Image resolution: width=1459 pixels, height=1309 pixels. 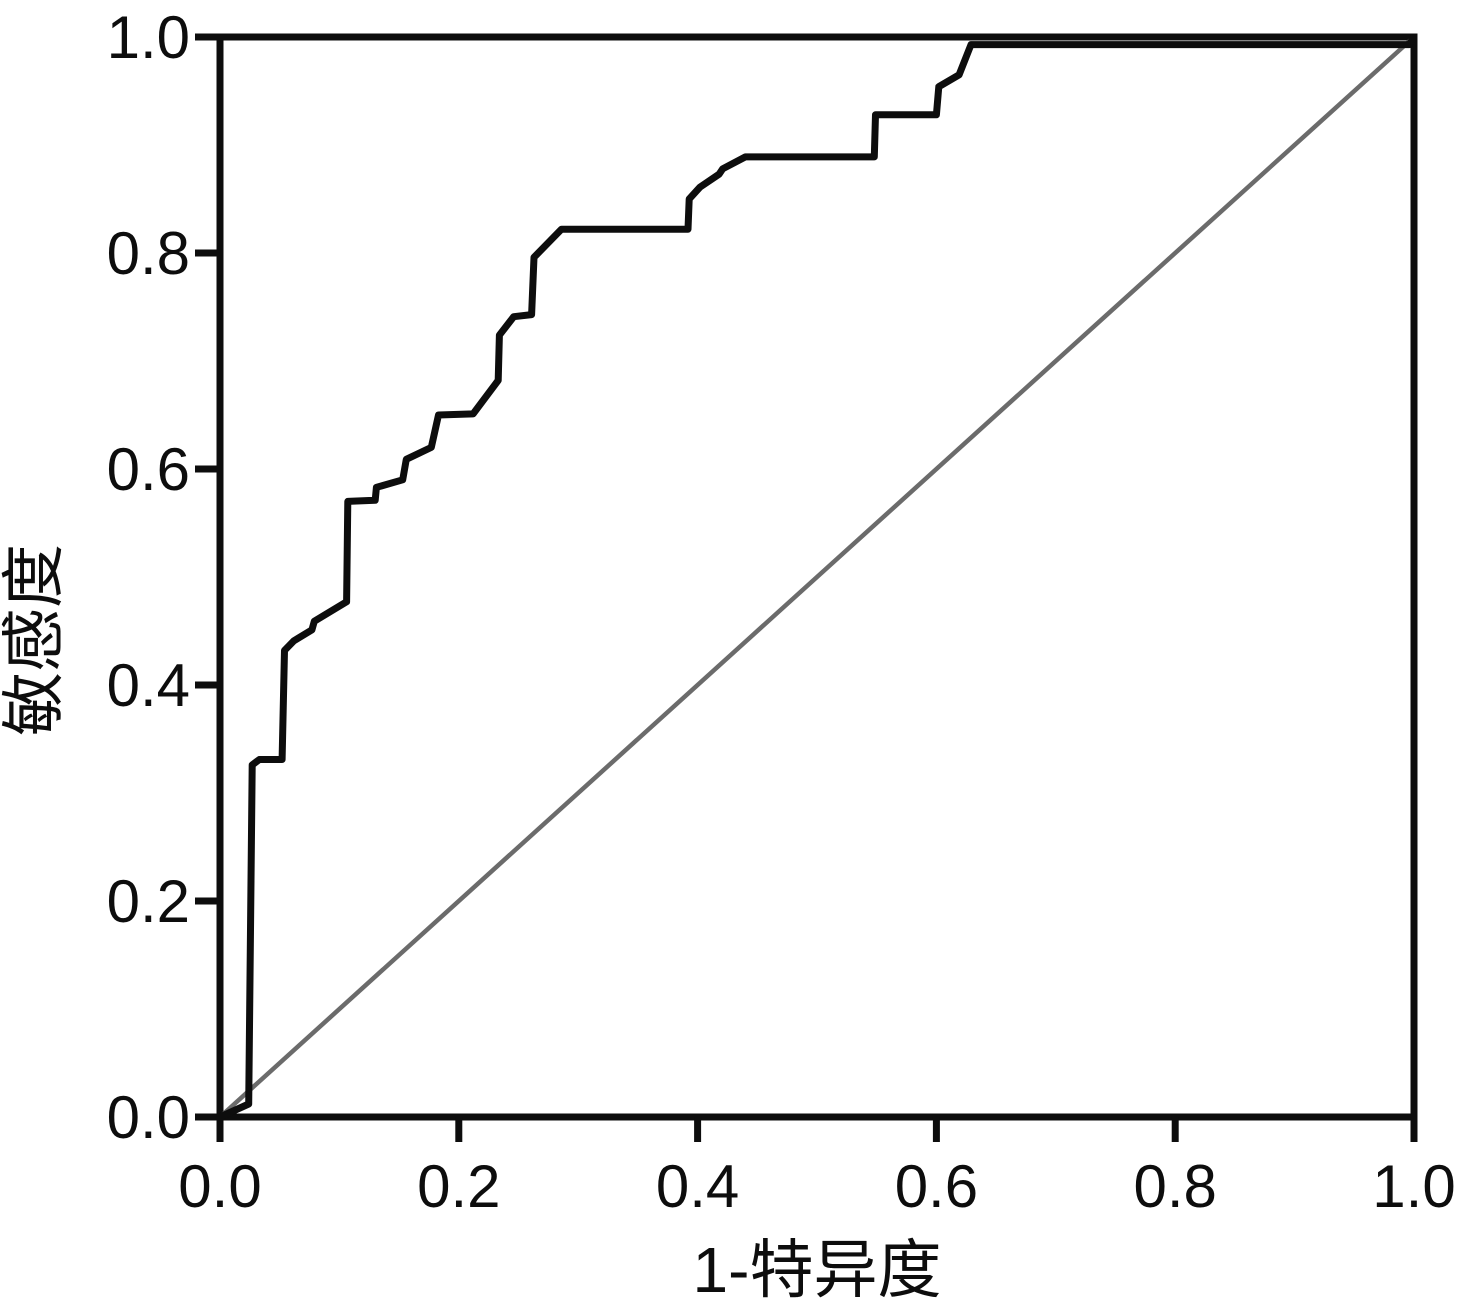 What do you see at coordinates (148, 1117) in the screenshot?
I see `y-tick-label: 0.0` at bounding box center [148, 1117].